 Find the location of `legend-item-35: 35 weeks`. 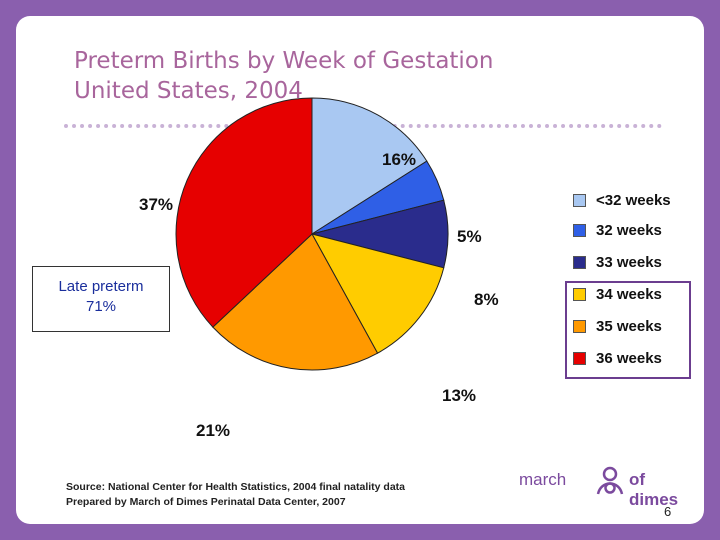

legend-item-35: 35 weeks is located at coordinates (617, 329).